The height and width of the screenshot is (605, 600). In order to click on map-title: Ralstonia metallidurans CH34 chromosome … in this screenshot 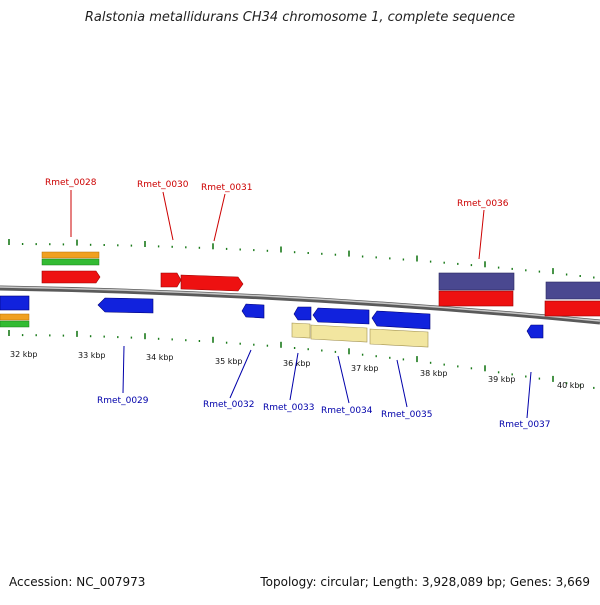, I will do `click(300, 17)`.